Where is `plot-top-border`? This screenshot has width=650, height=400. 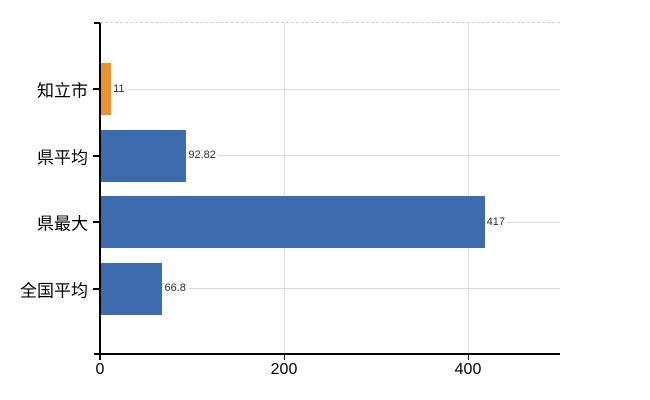
plot-top-border is located at coordinates (330, 22).